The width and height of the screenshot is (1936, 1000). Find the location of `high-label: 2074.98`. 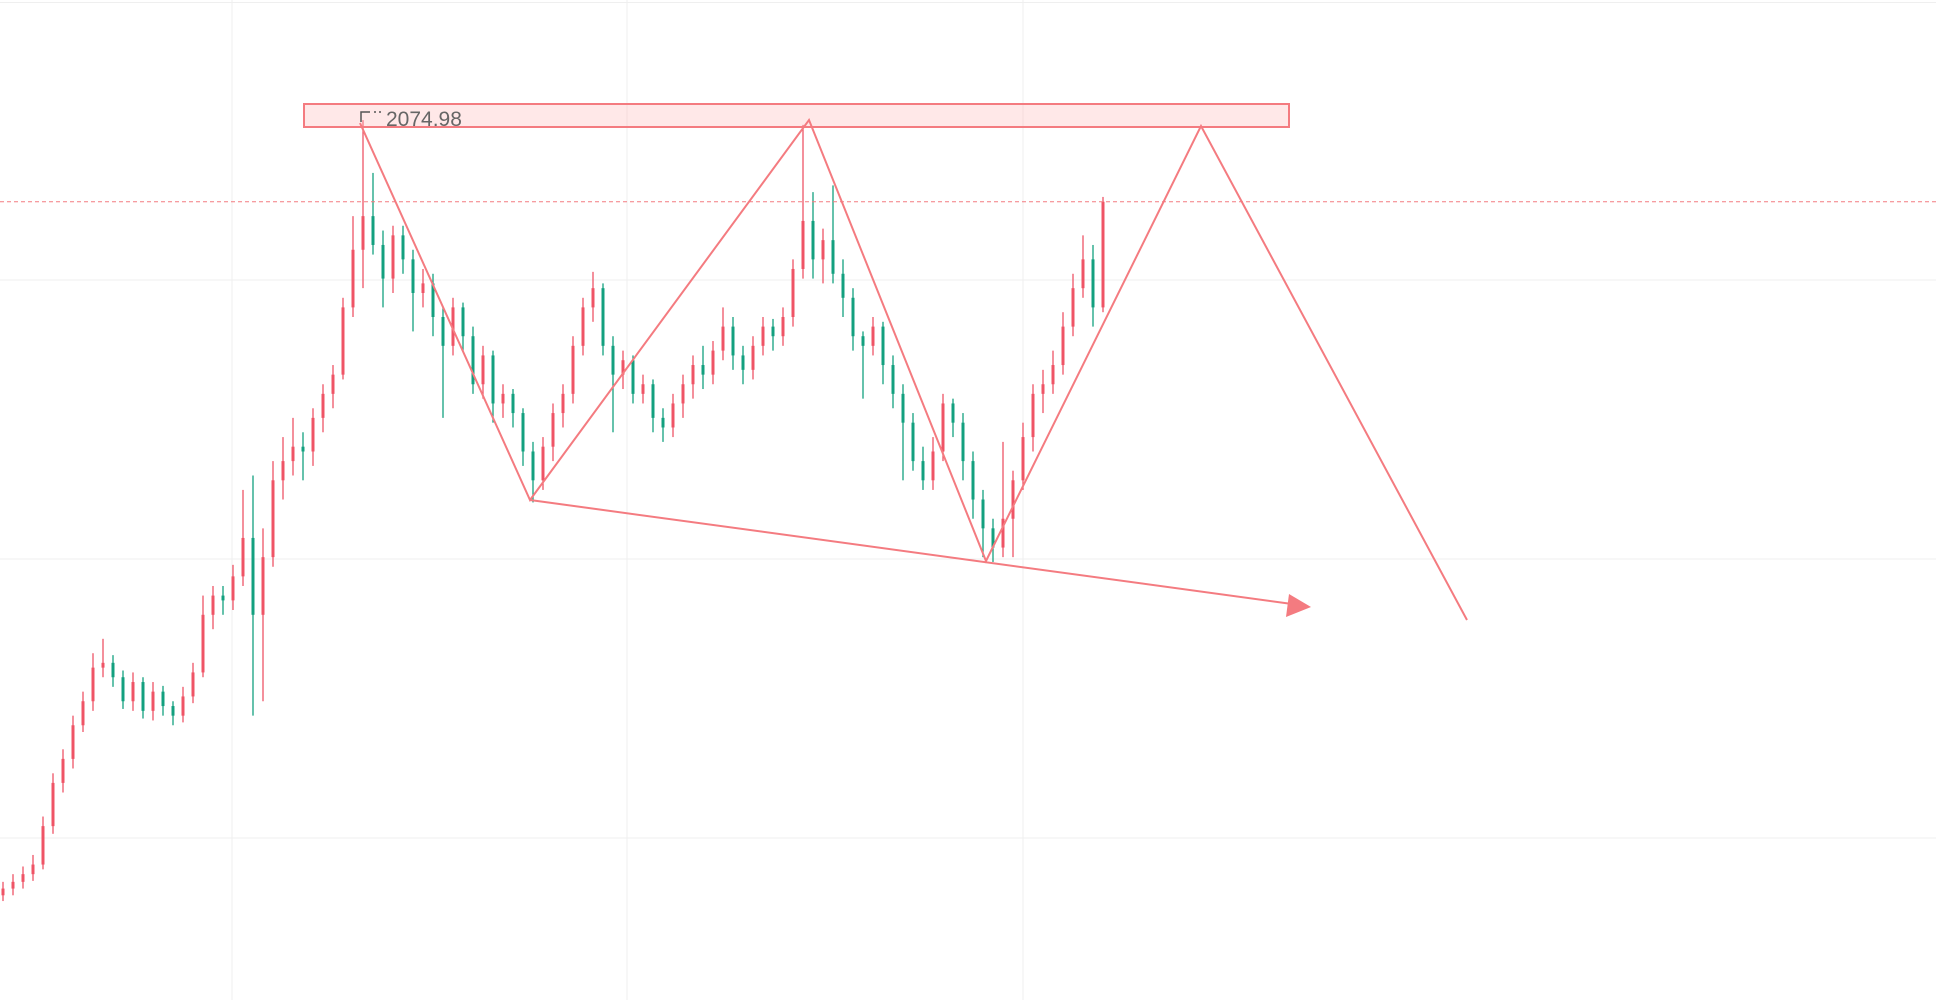

high-label: 2074.98 is located at coordinates (424, 119).